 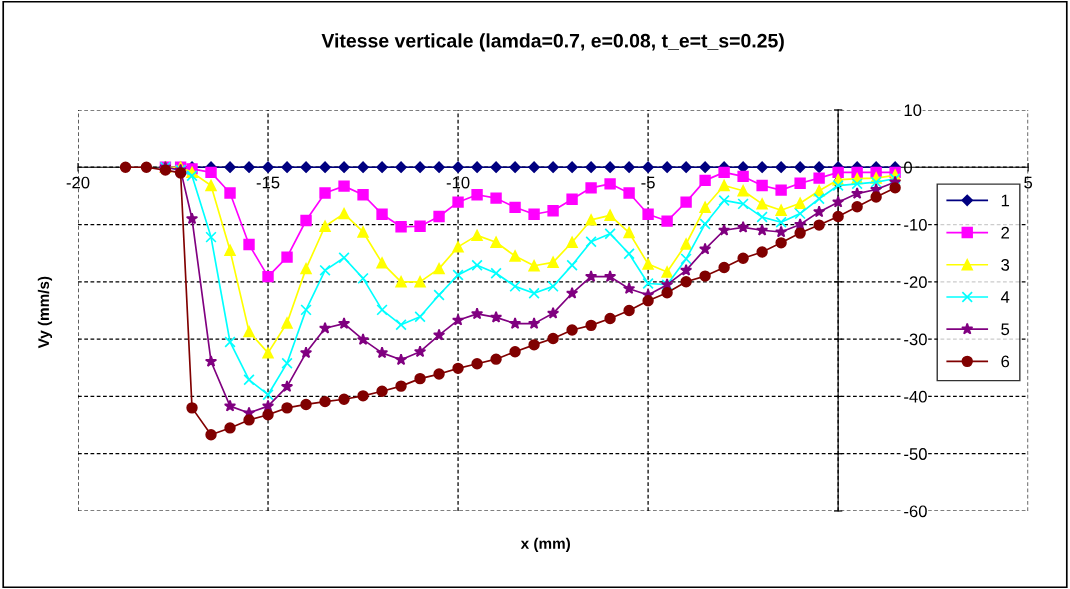 I want to click on x-tick-label: -20, so click(x=78, y=182).